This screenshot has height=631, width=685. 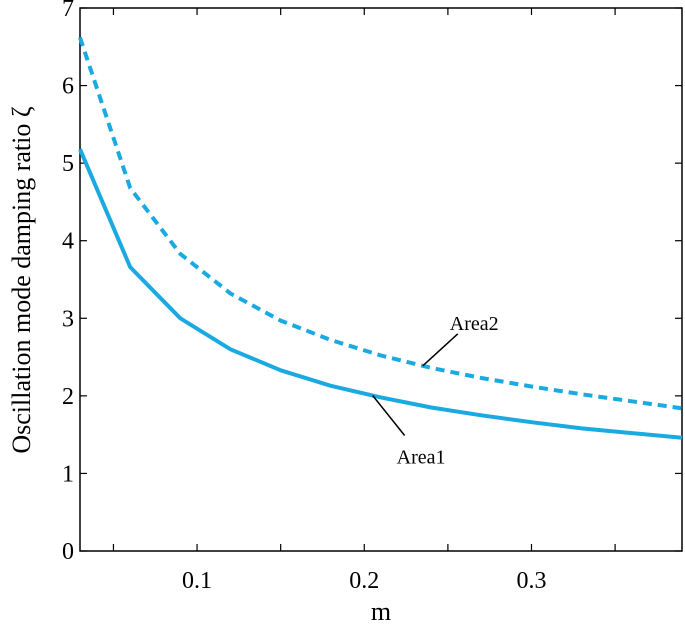 What do you see at coordinates (440, 350) in the screenshot?
I see `annotation-leader-area2` at bounding box center [440, 350].